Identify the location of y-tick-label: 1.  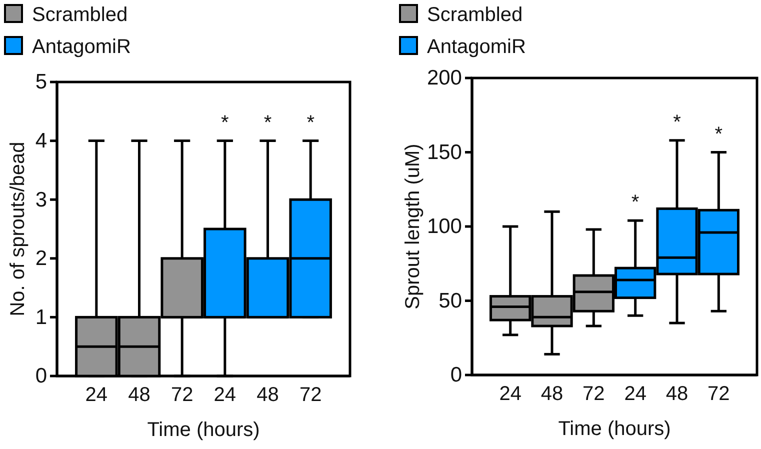
(41, 317).